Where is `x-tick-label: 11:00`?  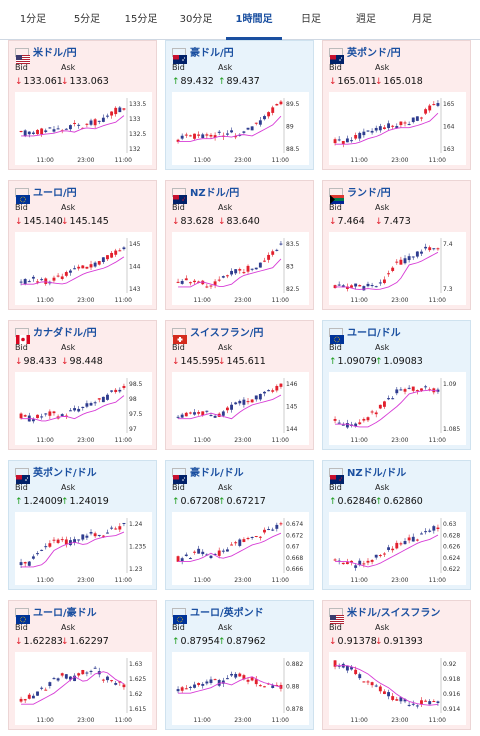 x-tick-label: 11:00 is located at coordinates (123, 720).